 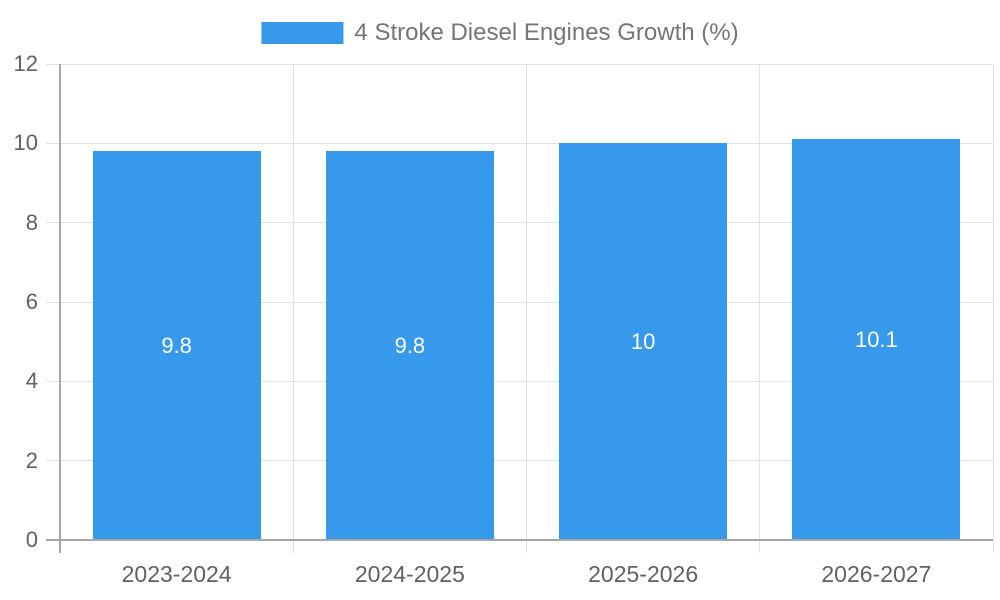 What do you see at coordinates (31, 301) in the screenshot?
I see `y-tick-label: 6` at bounding box center [31, 301].